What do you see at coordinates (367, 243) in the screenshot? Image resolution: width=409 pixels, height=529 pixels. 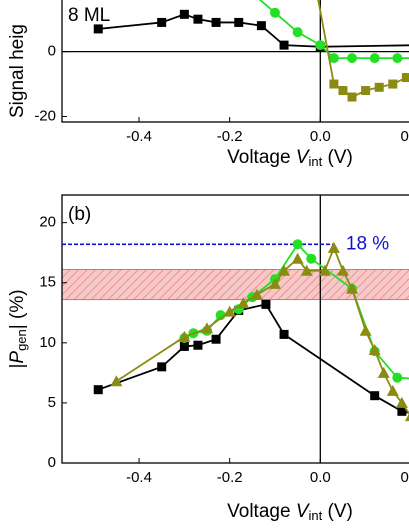 I see `reference-label: 18 %` at bounding box center [367, 243].